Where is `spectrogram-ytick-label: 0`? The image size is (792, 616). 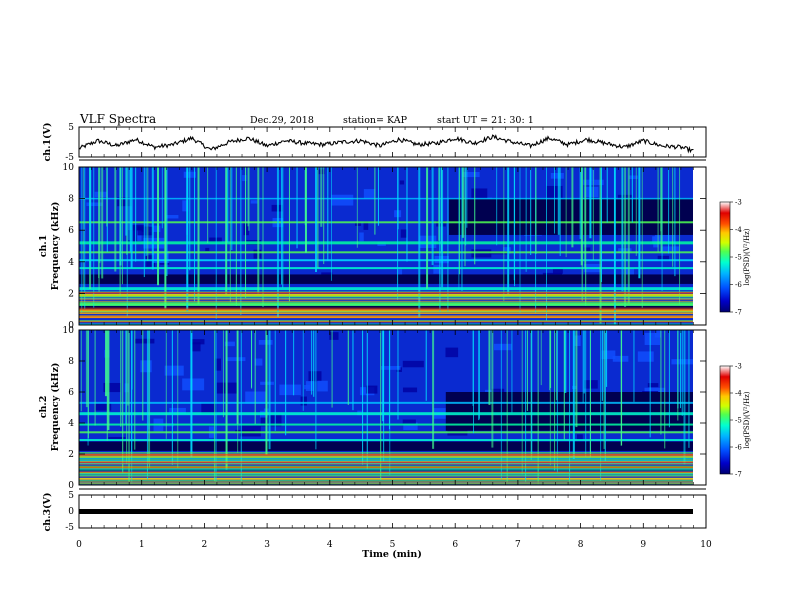
spectrogram-ytick-label: 0 is located at coordinates (71, 486).